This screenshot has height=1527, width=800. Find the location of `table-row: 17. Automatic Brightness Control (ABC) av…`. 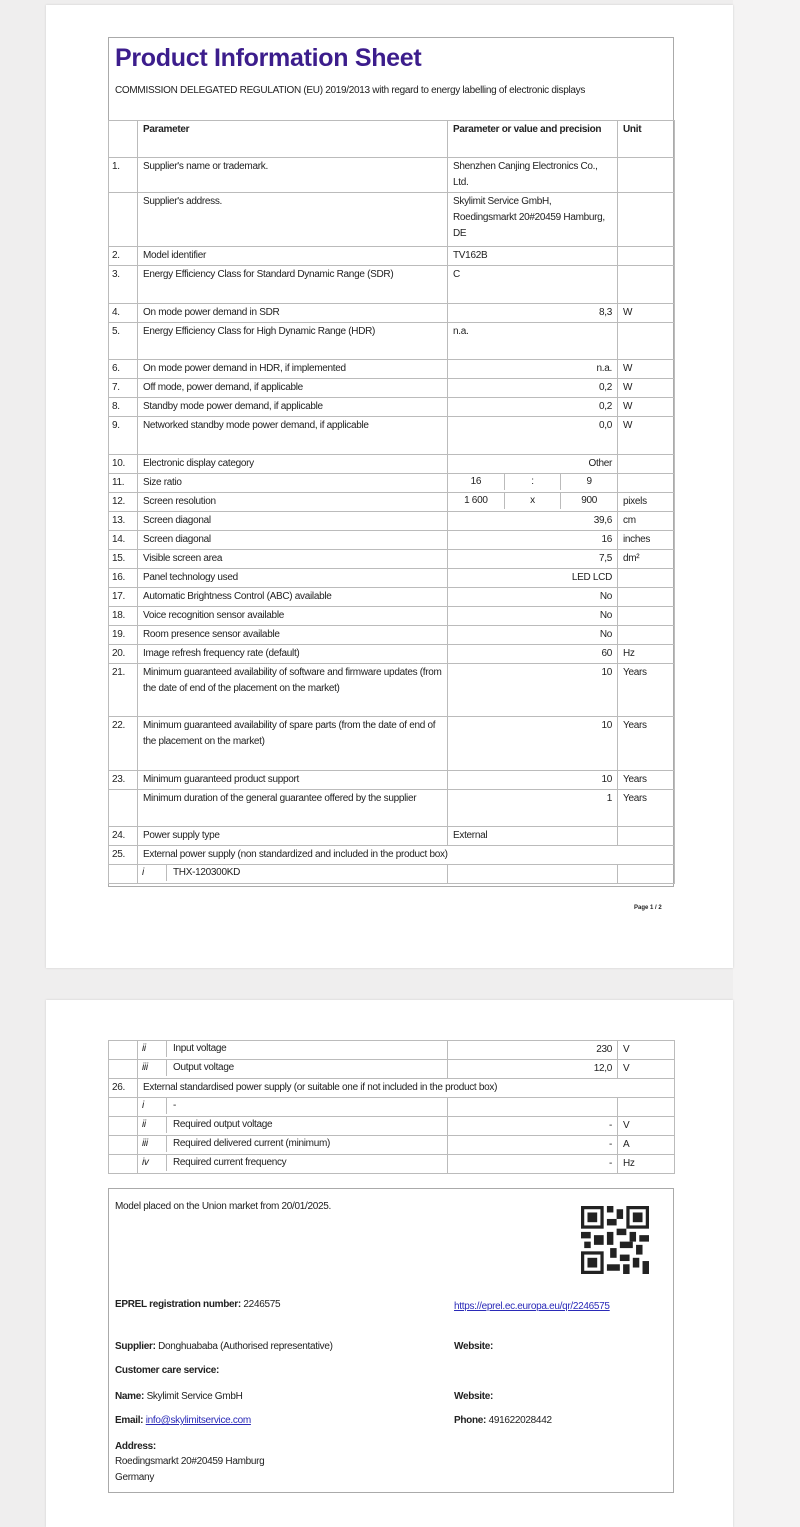

table-row: 17. Automatic Brightness Control (ABC) av… is located at coordinates (391, 597).